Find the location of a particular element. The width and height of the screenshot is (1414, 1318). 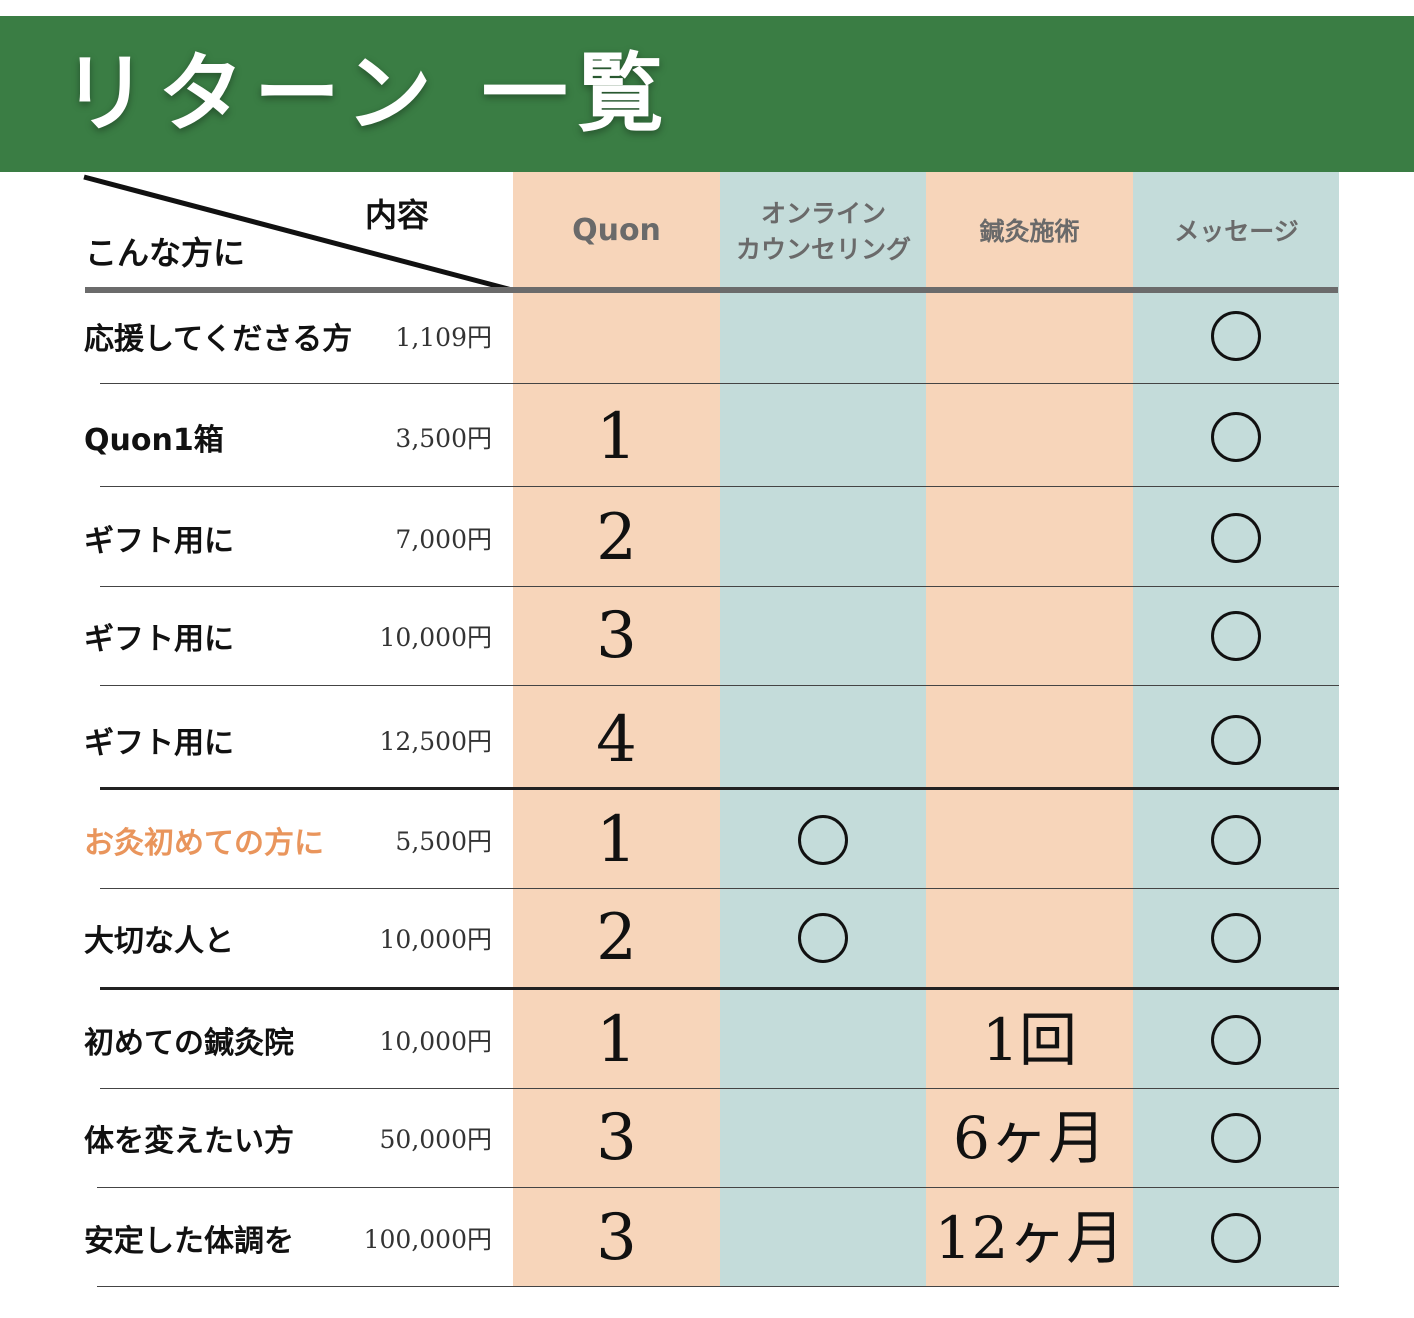

column-bg-acupuncture is located at coordinates (1029, 729).